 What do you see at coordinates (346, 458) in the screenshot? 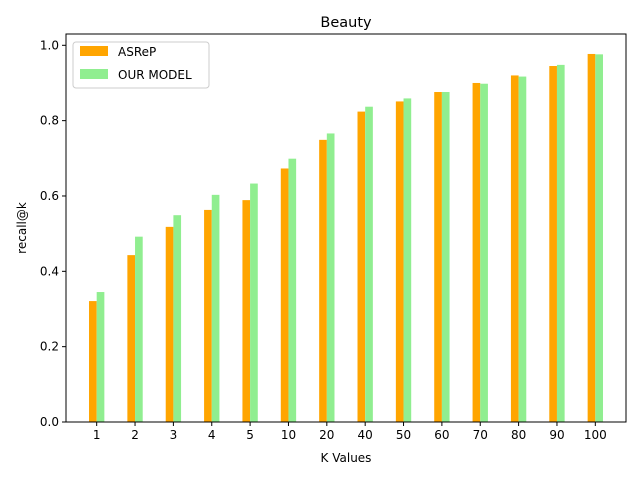
I see `x-axis-label: K Values` at bounding box center [346, 458].